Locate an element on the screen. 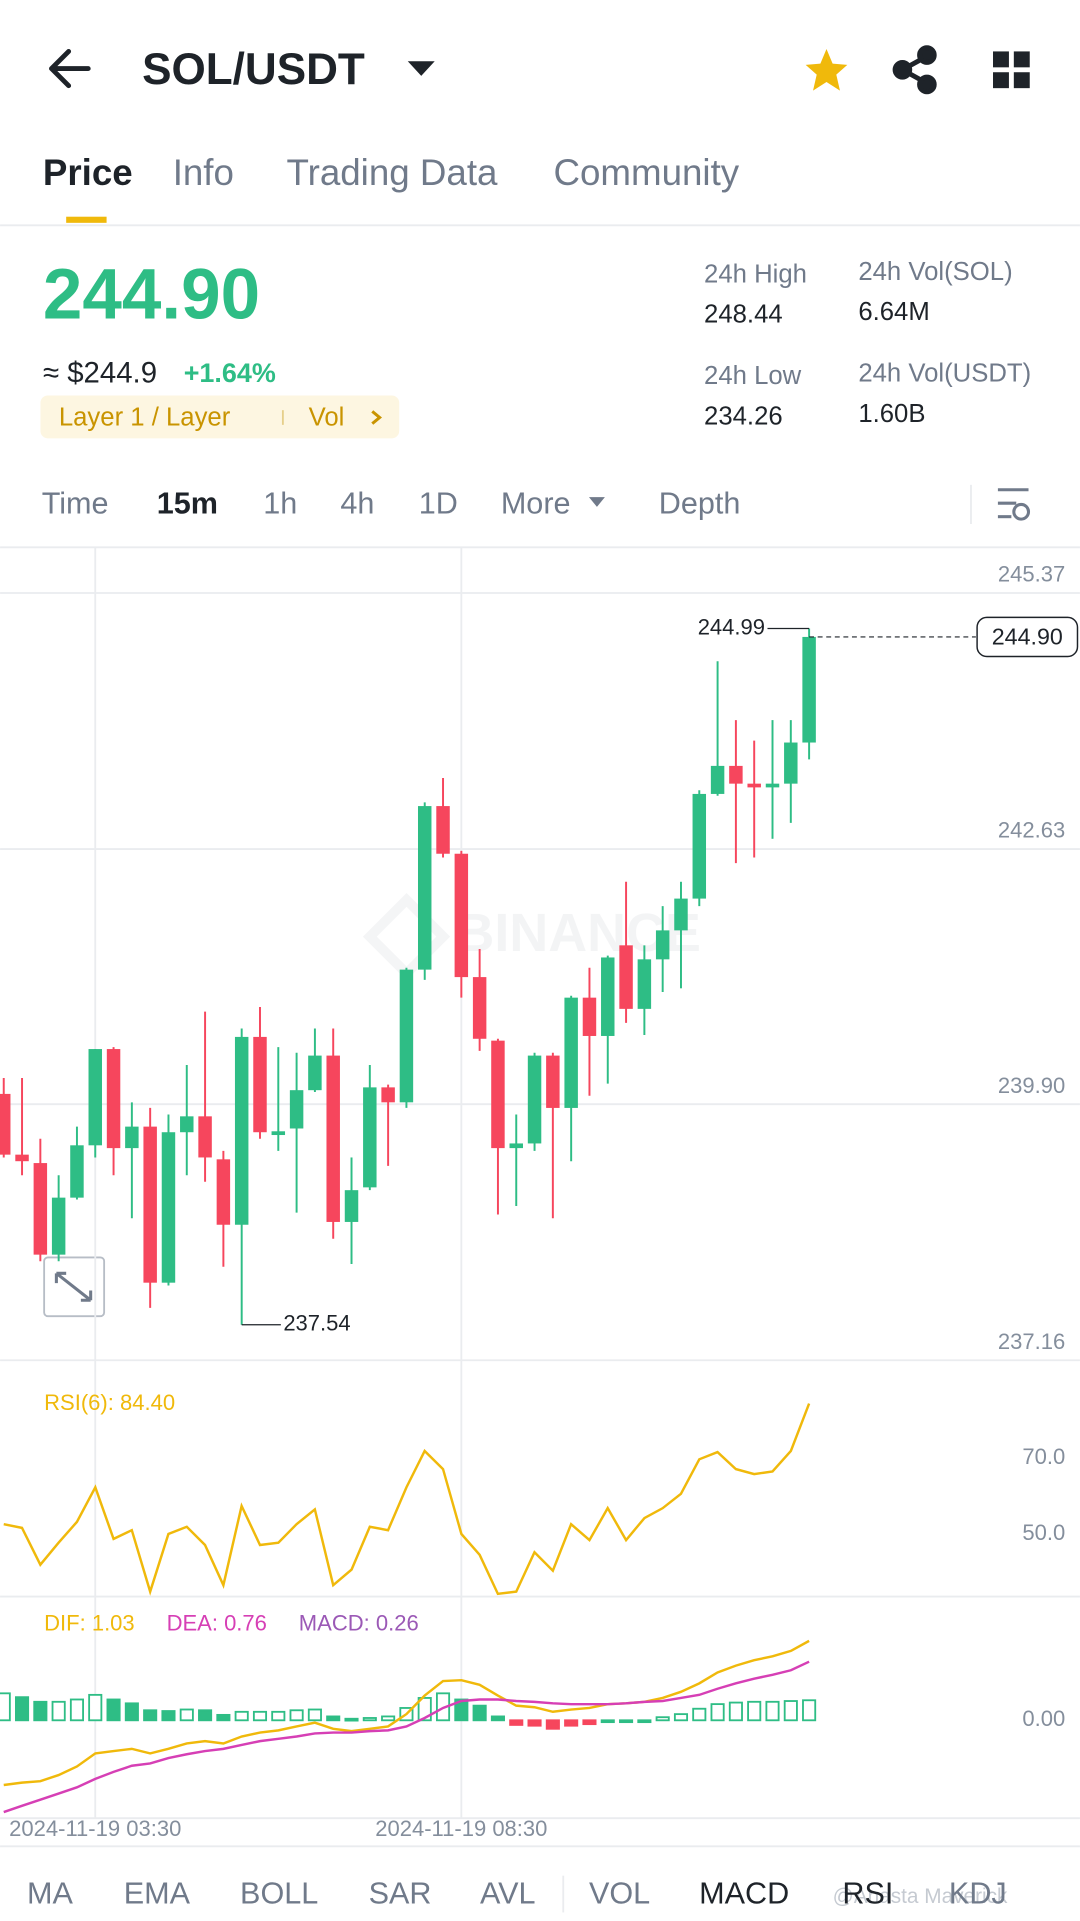  interval: Depth is located at coordinates (700, 504).